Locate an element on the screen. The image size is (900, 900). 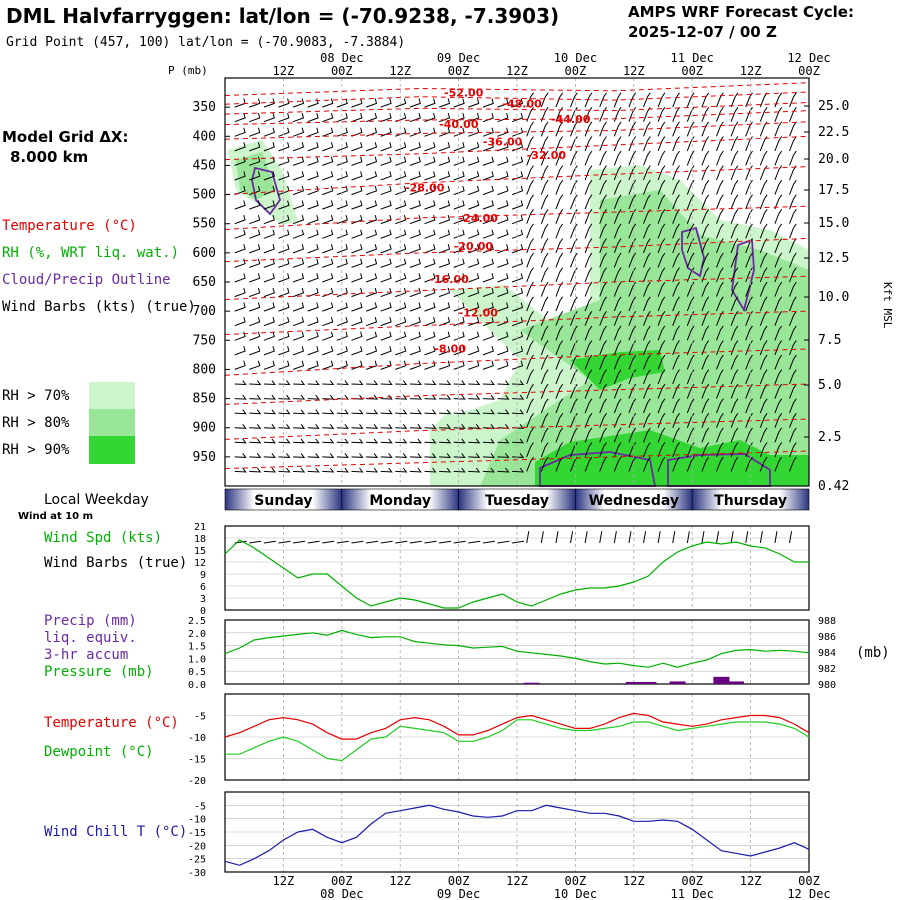
top-date-label: 11 Dec is located at coordinates (692, 58).